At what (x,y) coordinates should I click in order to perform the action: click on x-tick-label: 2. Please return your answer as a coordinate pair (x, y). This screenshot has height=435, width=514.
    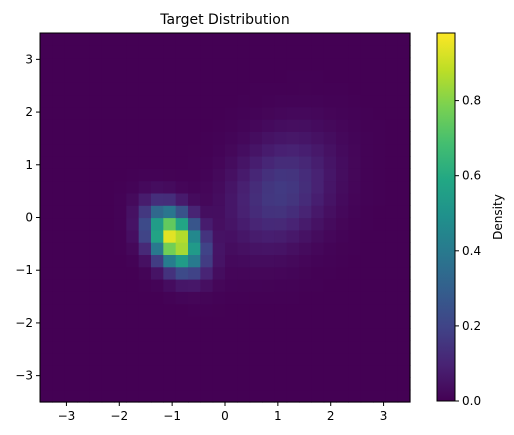
    Looking at the image, I should click on (331, 416).